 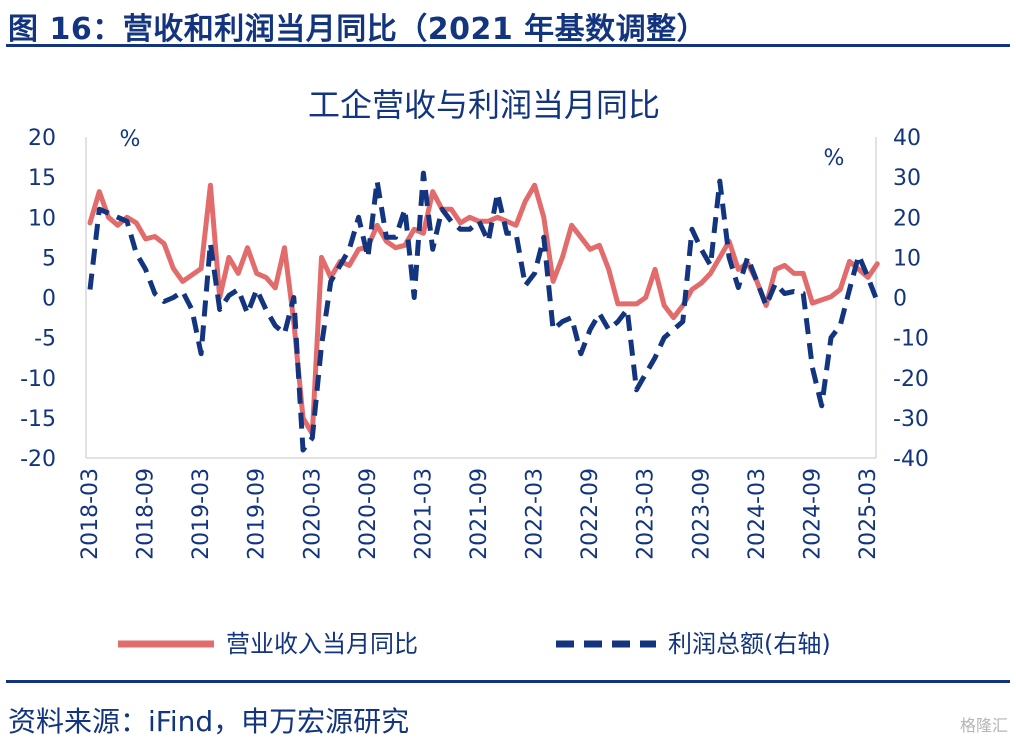 What do you see at coordinates (983, 725) in the screenshot?
I see `watermark: 格隆汇` at bounding box center [983, 725].